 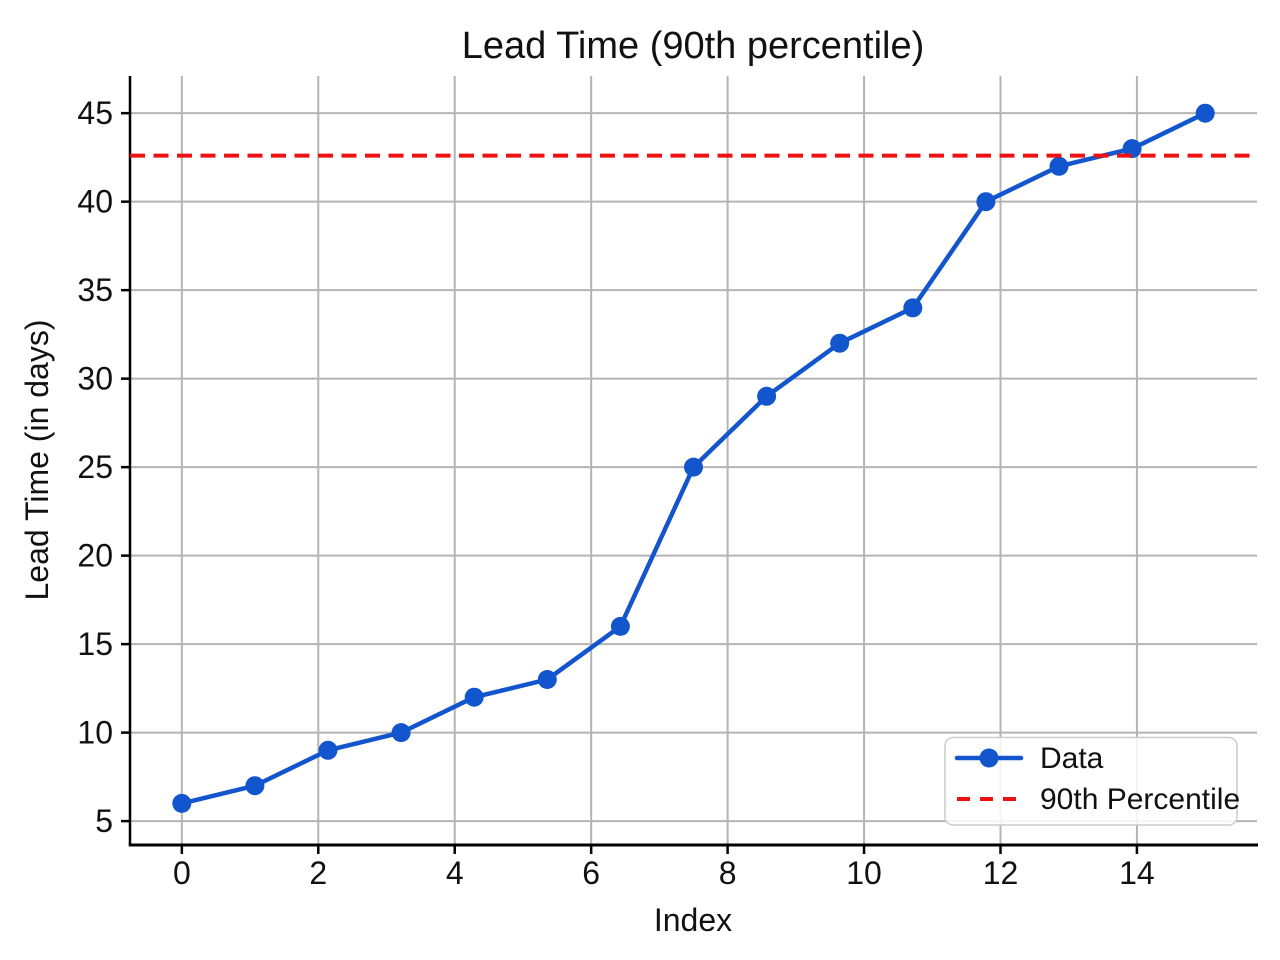 I want to click on x-tick-label: 14, so click(x=1137, y=873).